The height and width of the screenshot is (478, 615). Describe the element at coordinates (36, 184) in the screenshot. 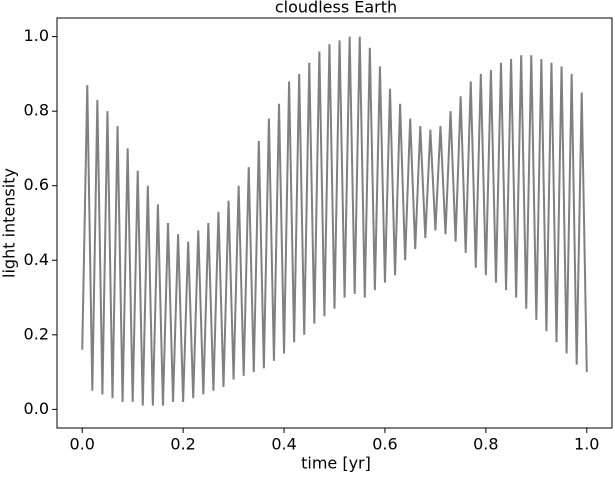

I see `y-tick-label: 0.6` at that location.